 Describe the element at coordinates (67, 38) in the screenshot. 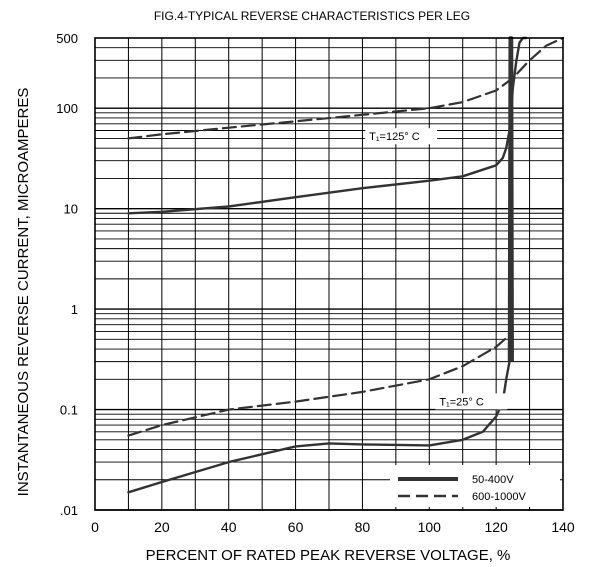

I see `y-tick-label: 500` at that location.